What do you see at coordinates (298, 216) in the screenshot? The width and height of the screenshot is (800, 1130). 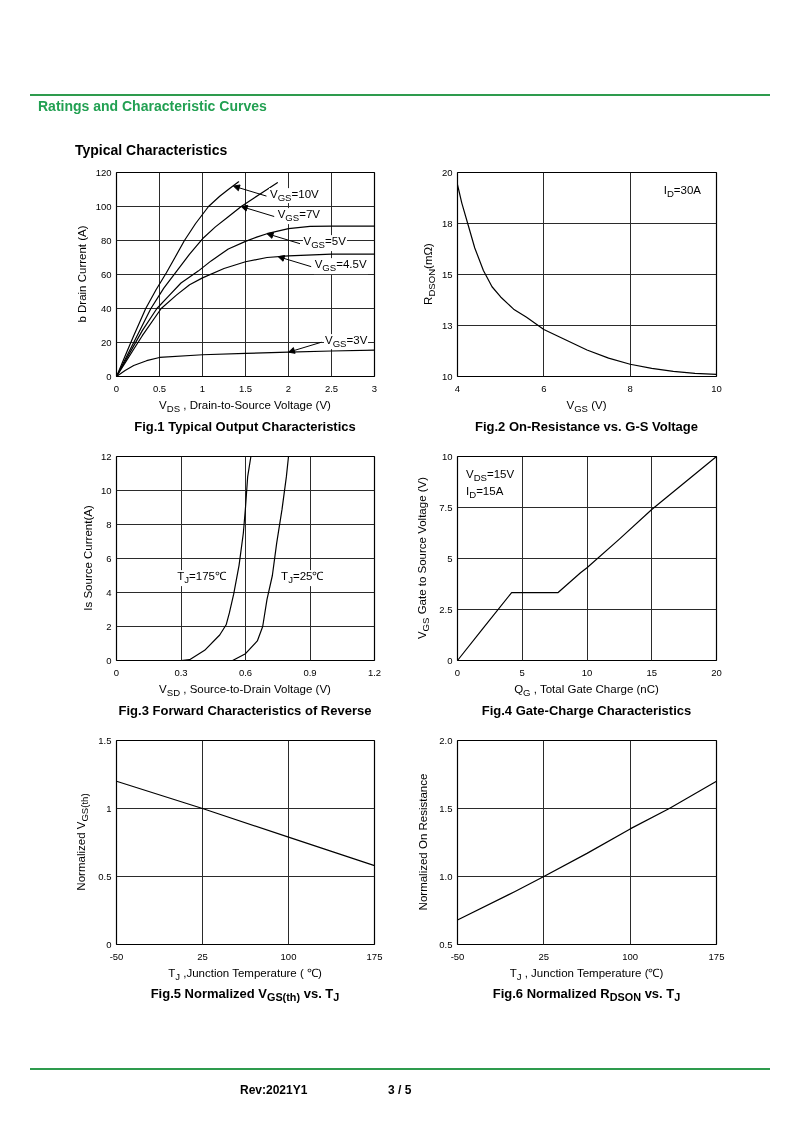 I see `annotation: V$_{GS}$=7V` at bounding box center [298, 216].